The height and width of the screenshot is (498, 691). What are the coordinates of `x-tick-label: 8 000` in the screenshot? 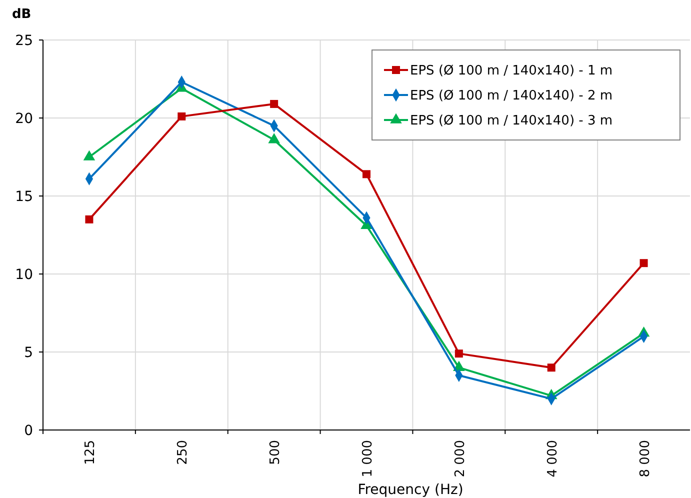 It's located at (645, 459).